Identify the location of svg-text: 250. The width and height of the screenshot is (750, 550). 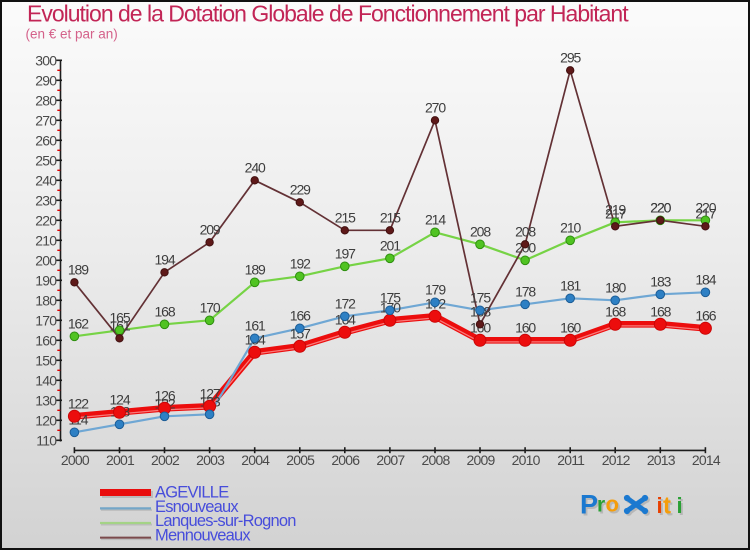
(46, 160).